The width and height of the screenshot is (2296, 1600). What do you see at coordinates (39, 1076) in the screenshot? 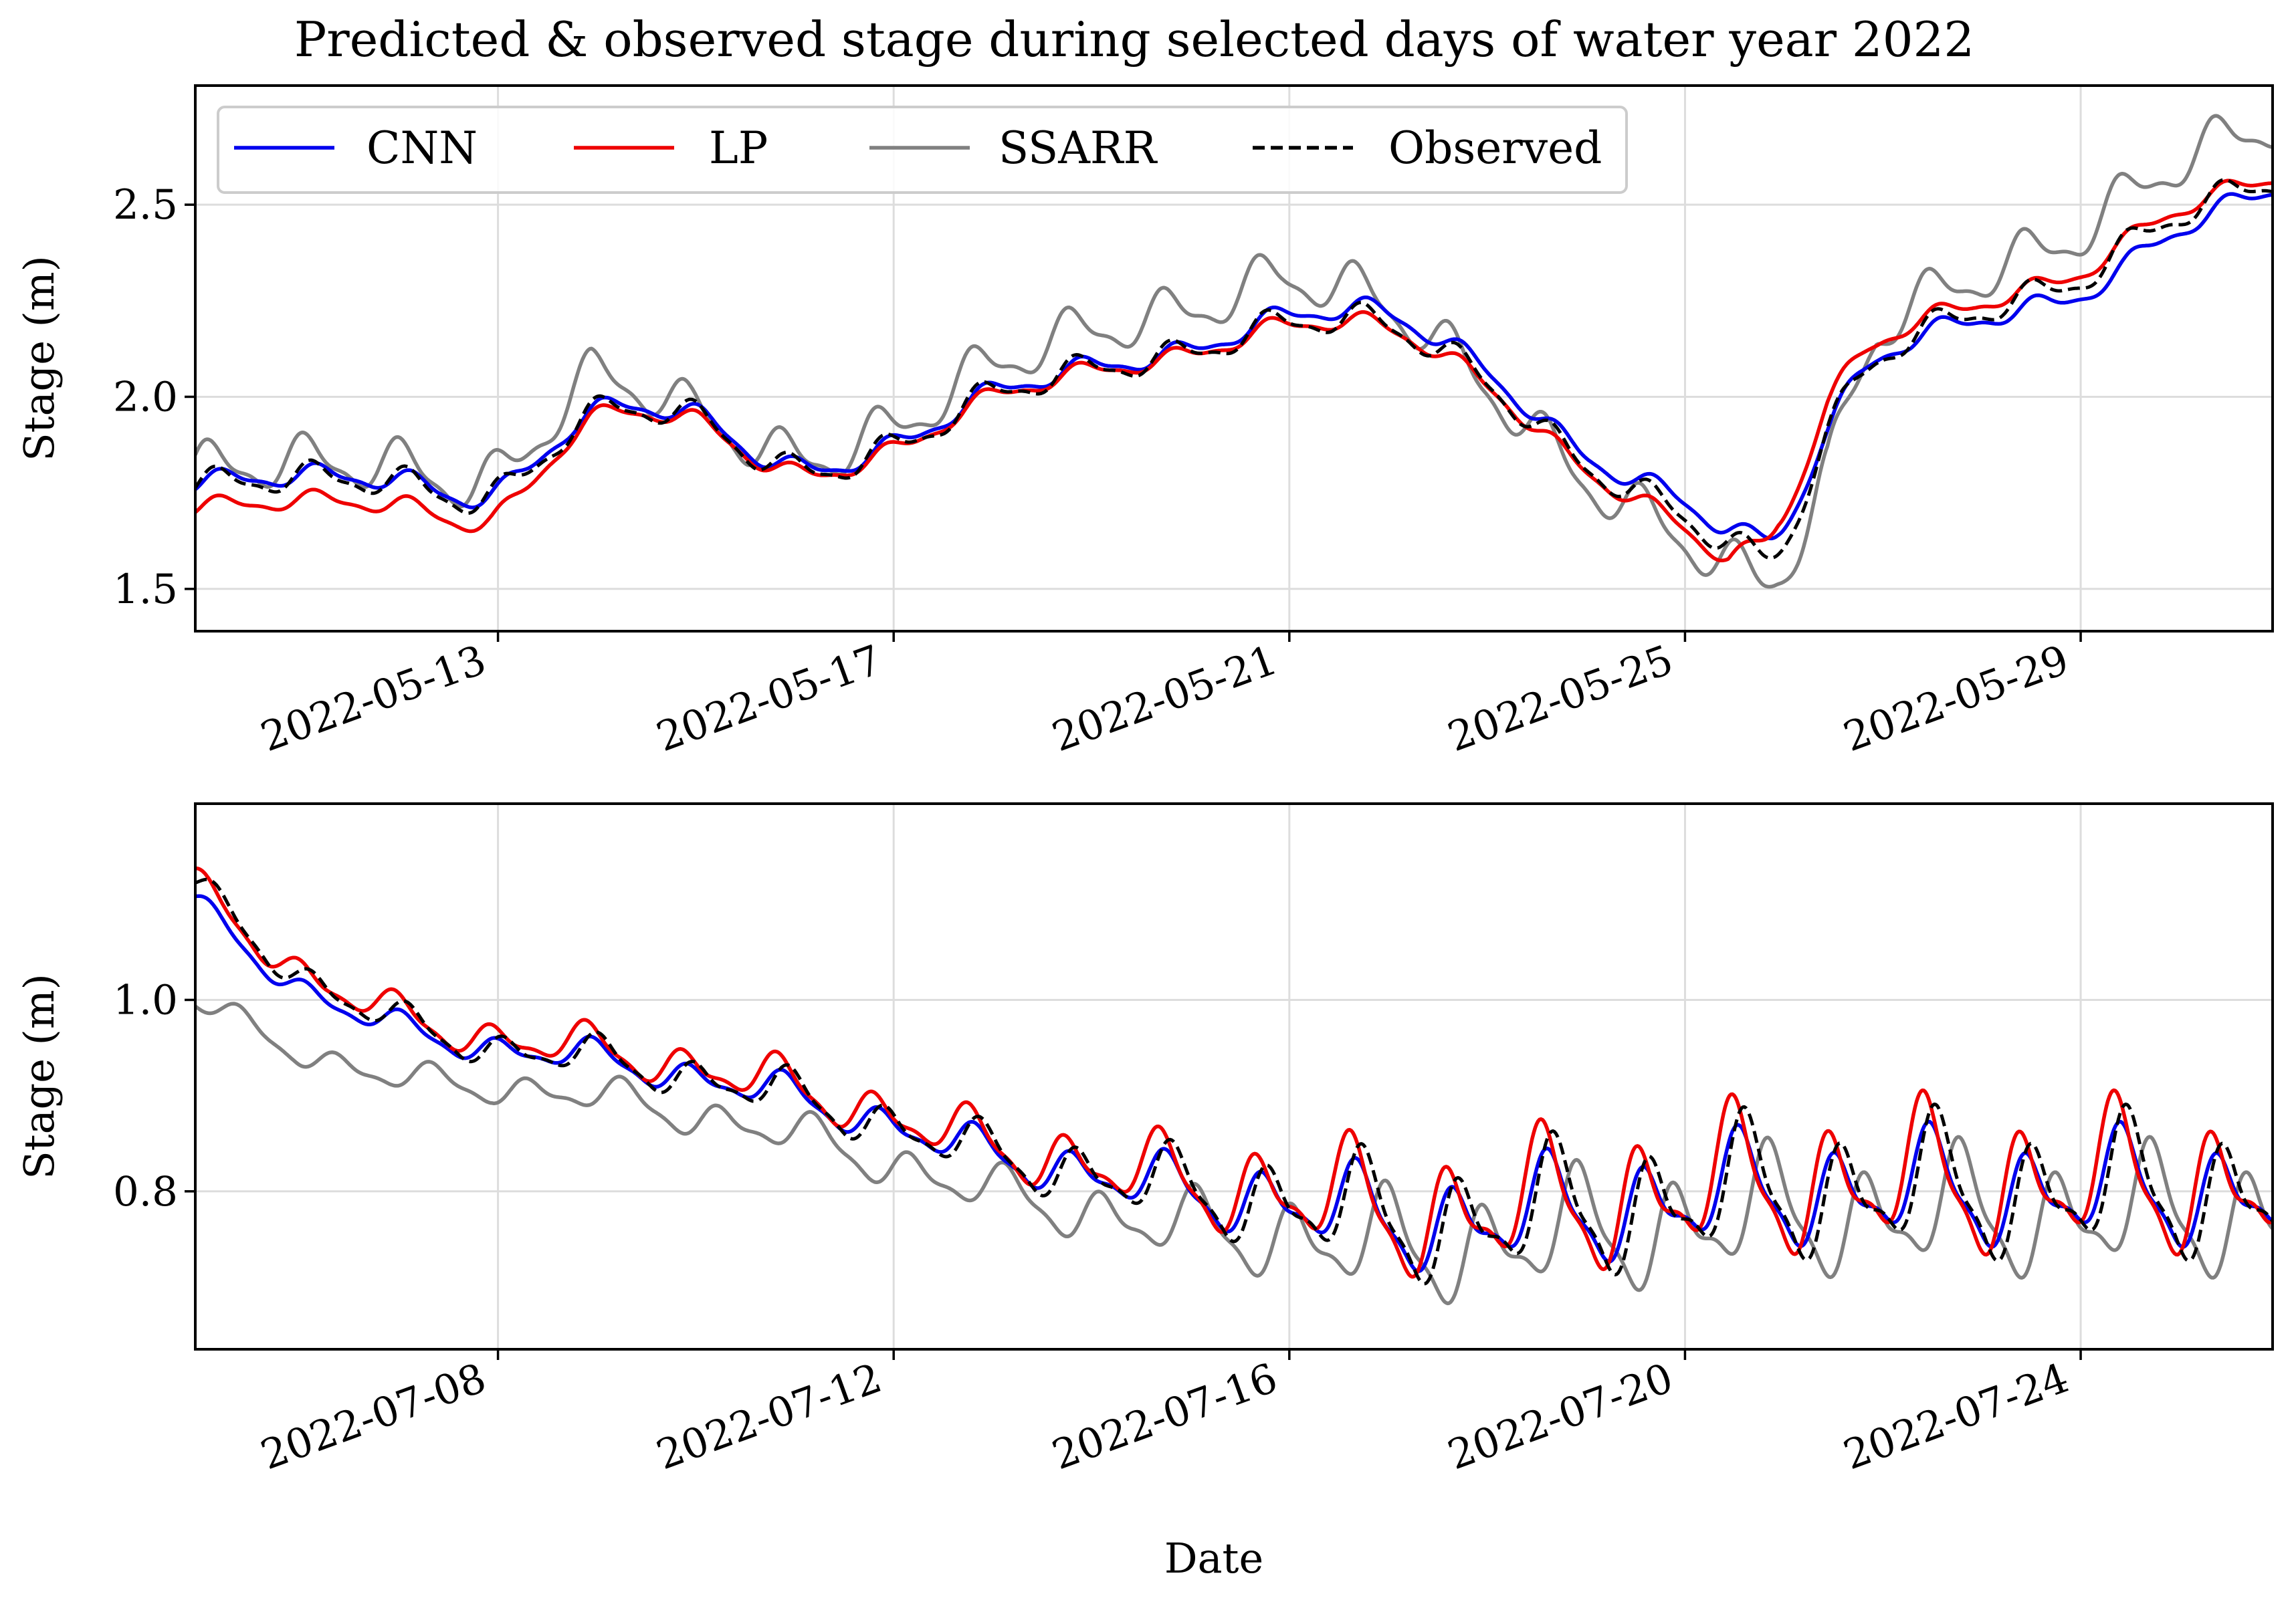
I see `y-axis-label-bottom: Stage (m)` at bounding box center [39, 1076].